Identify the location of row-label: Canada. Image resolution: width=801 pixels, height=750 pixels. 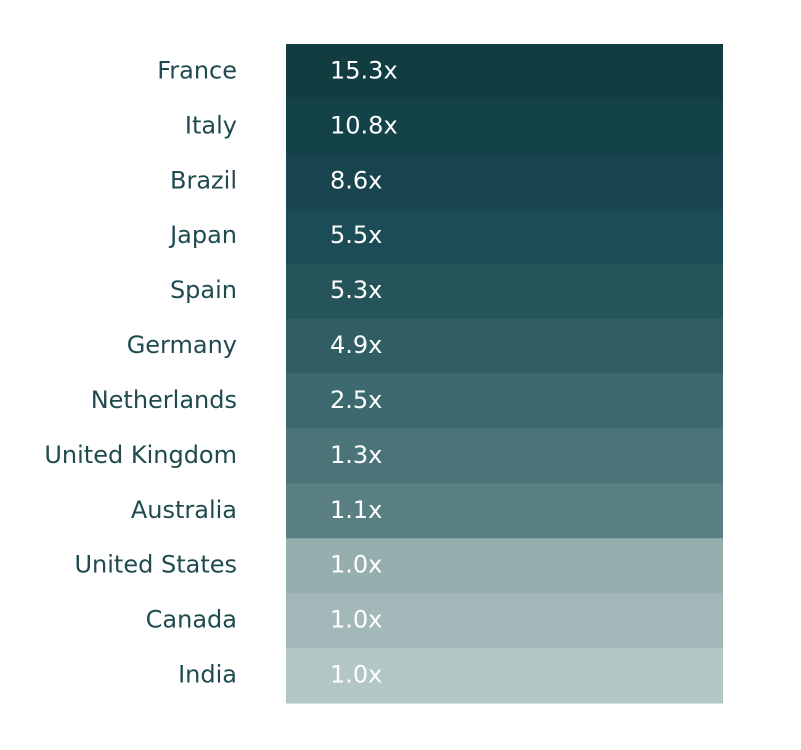
(191, 620).